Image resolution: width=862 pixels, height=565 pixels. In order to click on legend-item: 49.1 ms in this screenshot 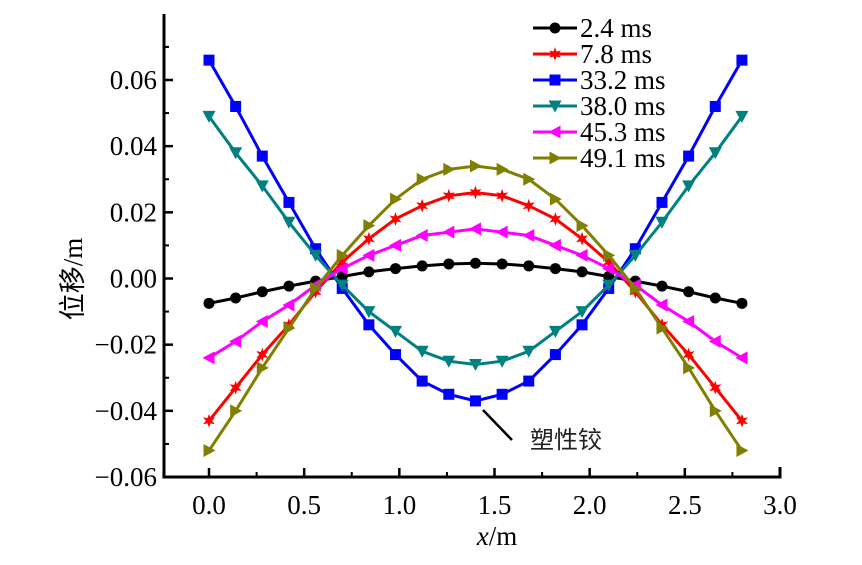, I will do `click(599, 158)`.